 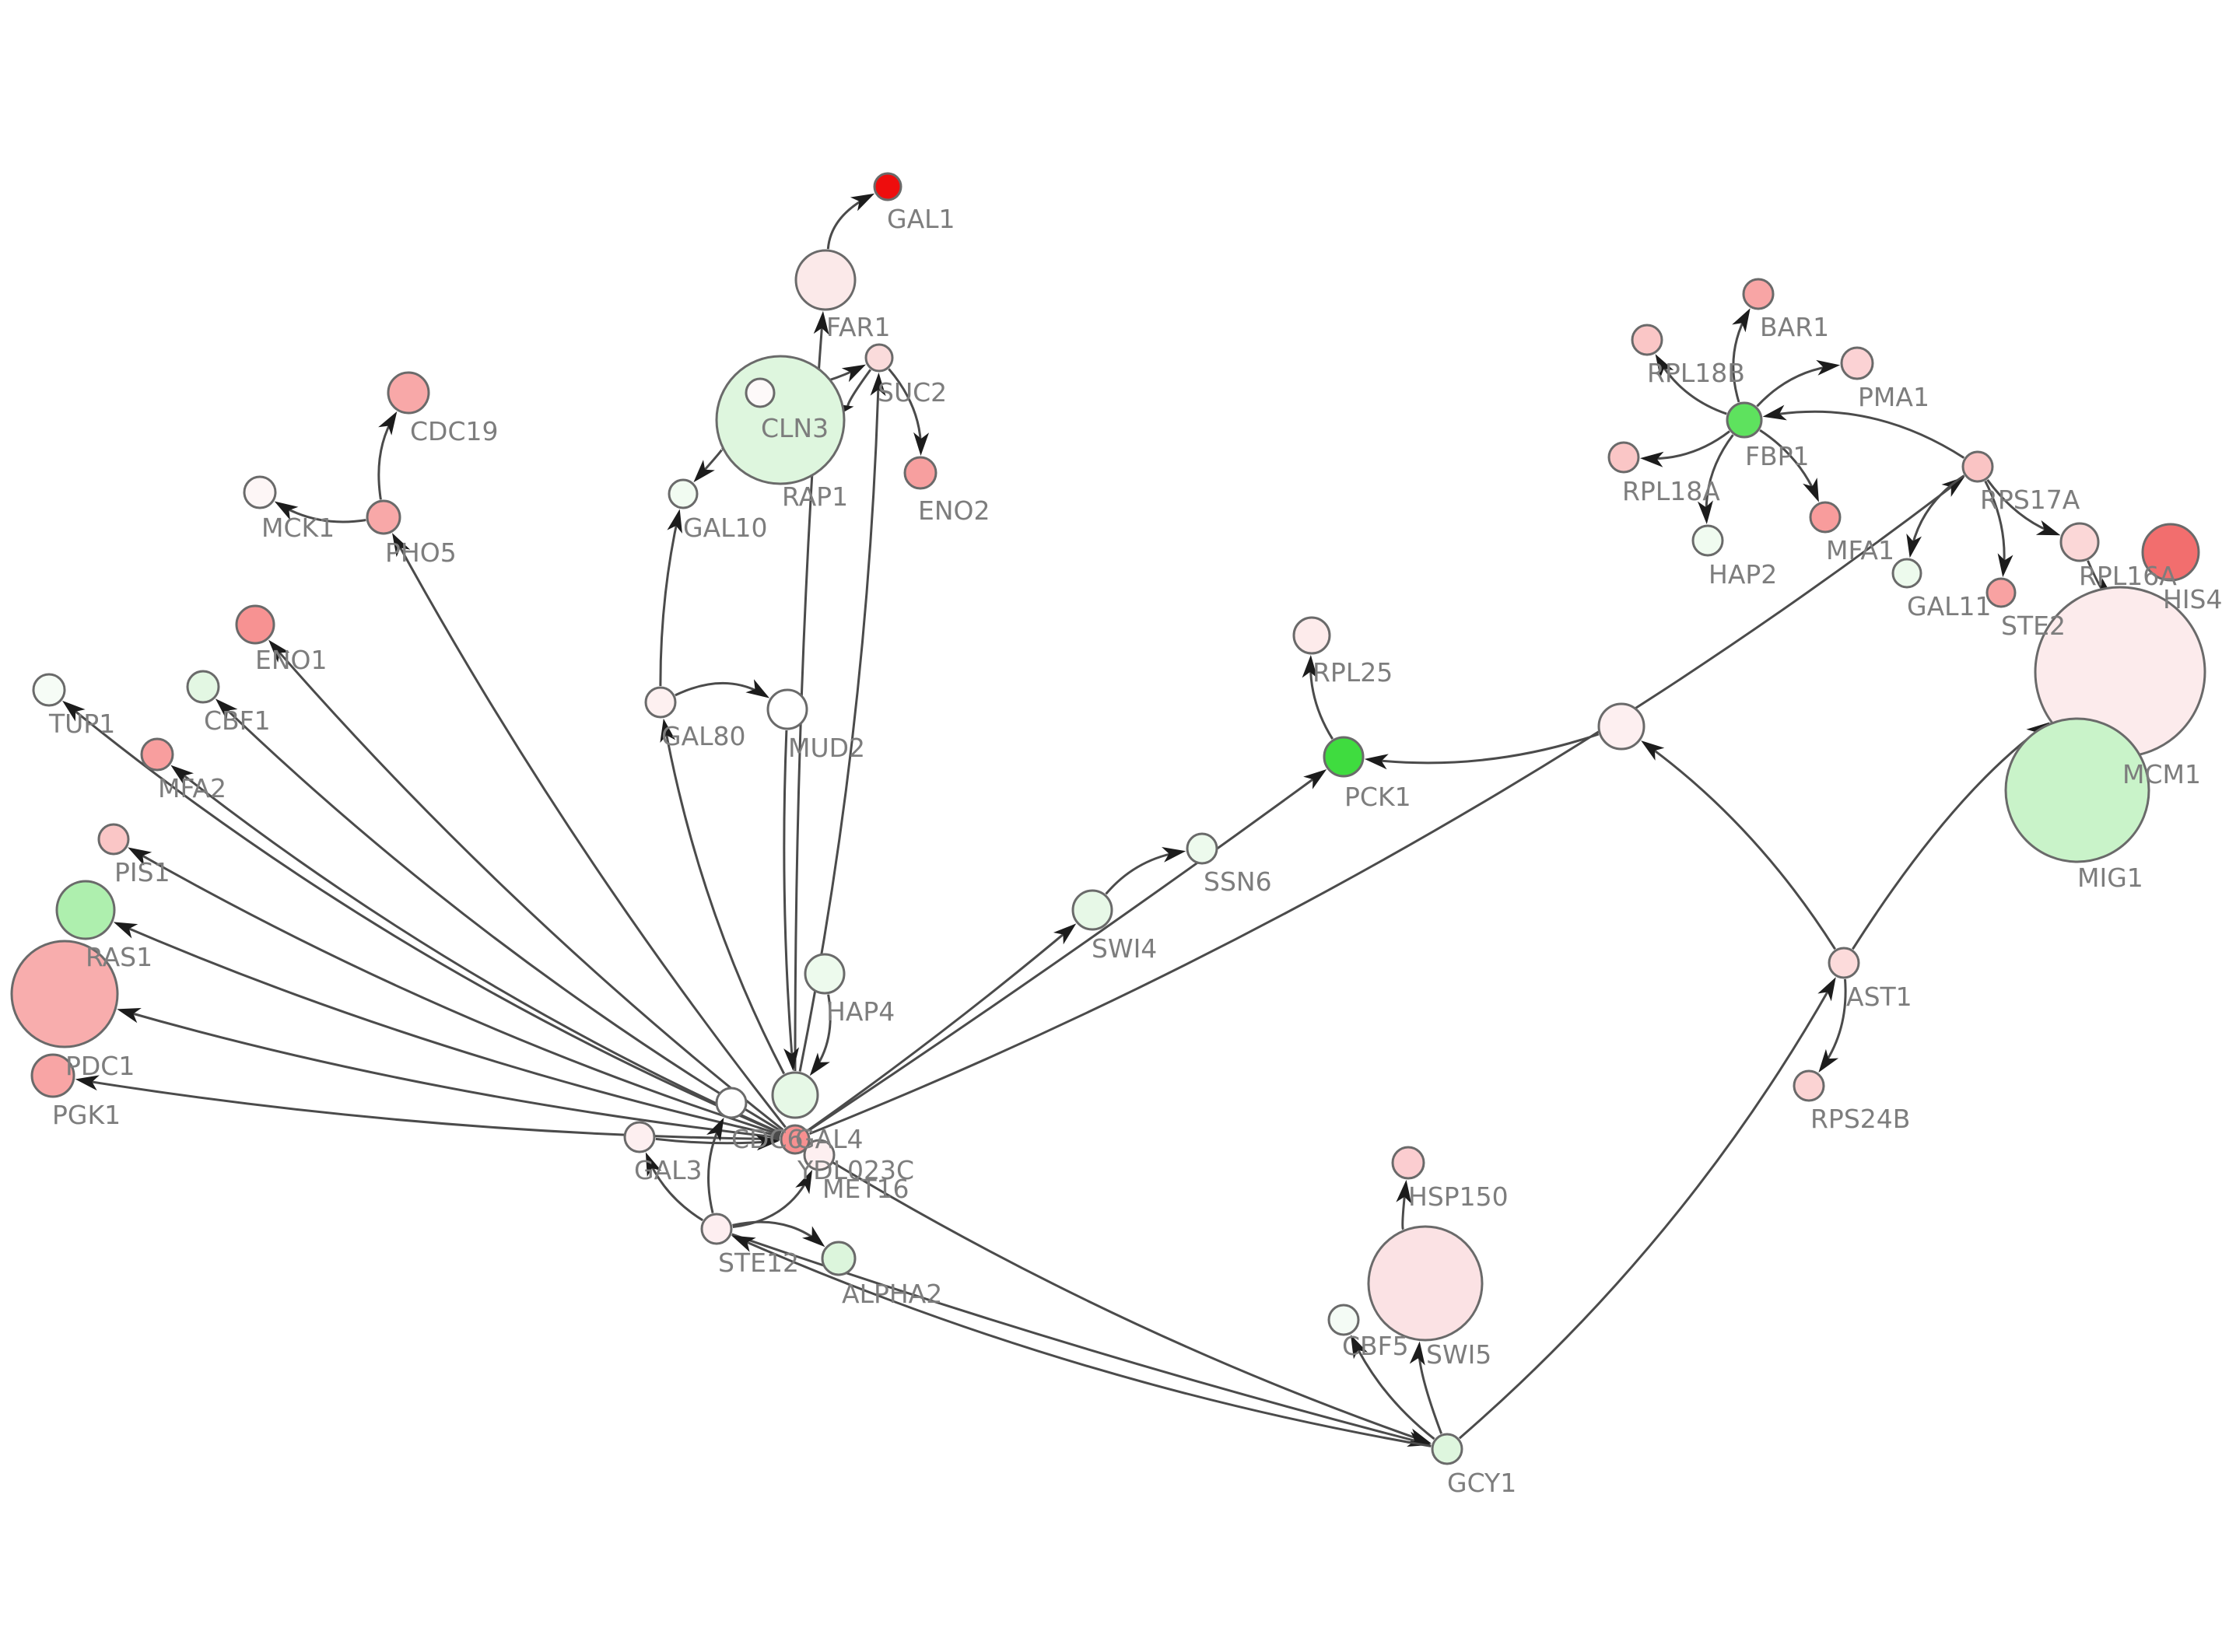 What do you see at coordinates (1081, 1341) in the screenshot?
I see `edge-gcy1-ste12` at bounding box center [1081, 1341].